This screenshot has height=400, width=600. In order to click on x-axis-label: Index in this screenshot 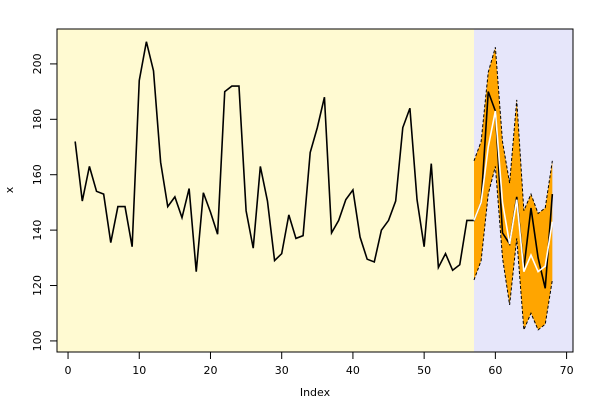, I will do `click(315, 392)`.